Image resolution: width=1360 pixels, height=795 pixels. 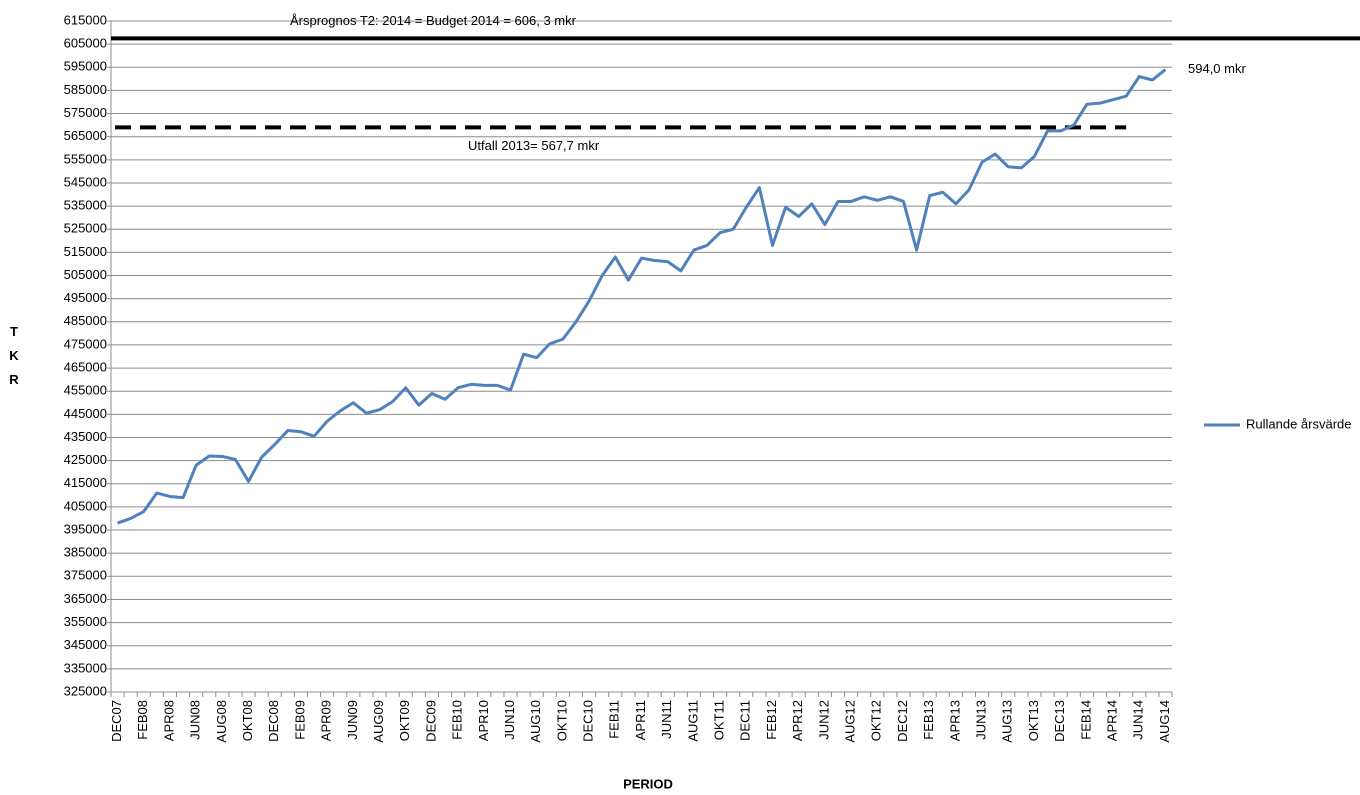 What do you see at coordinates (85, 135) in the screenshot?
I see `y-tick-label: 565000` at bounding box center [85, 135].